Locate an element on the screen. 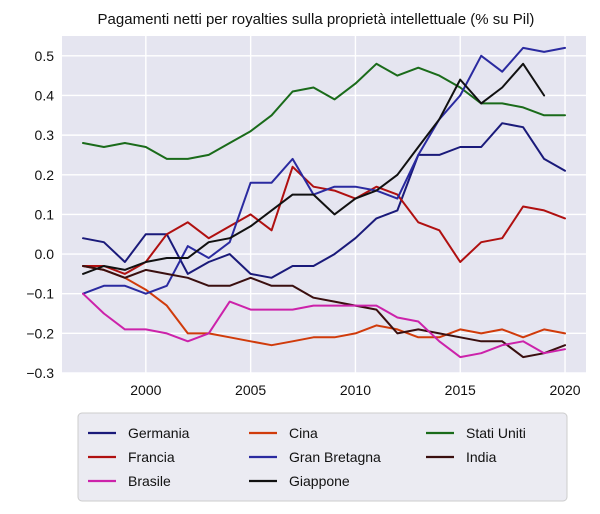  y-tick-label: 0.4 is located at coordinates (45, 95).